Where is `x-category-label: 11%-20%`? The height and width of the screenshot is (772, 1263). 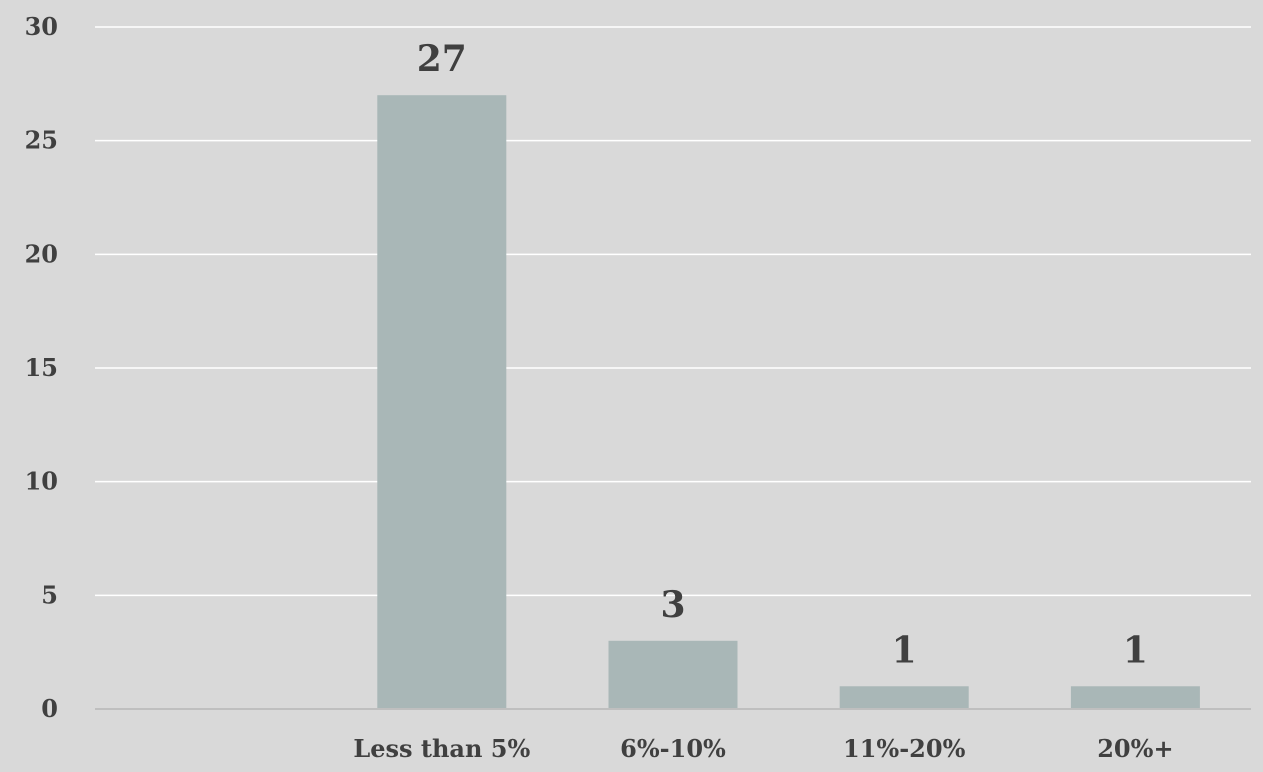 x-category-label: 11%-20% is located at coordinates (904, 748).